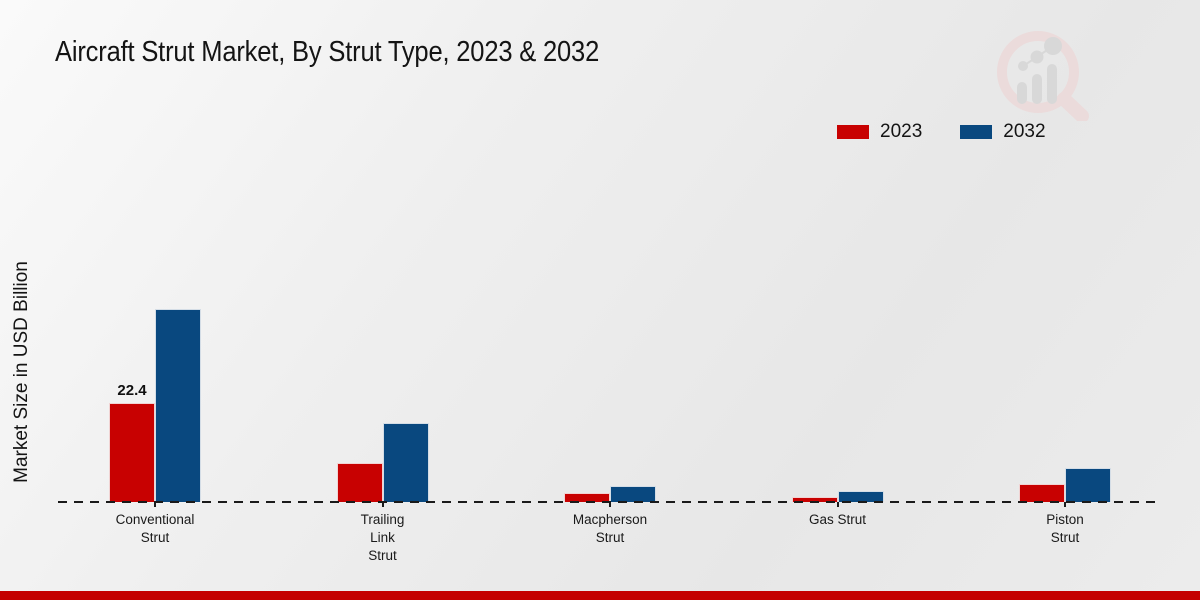 This screenshot has width=1200, height=600. Describe the element at coordinates (901, 131) in the screenshot. I see `legend-label-2023: 2023` at that location.